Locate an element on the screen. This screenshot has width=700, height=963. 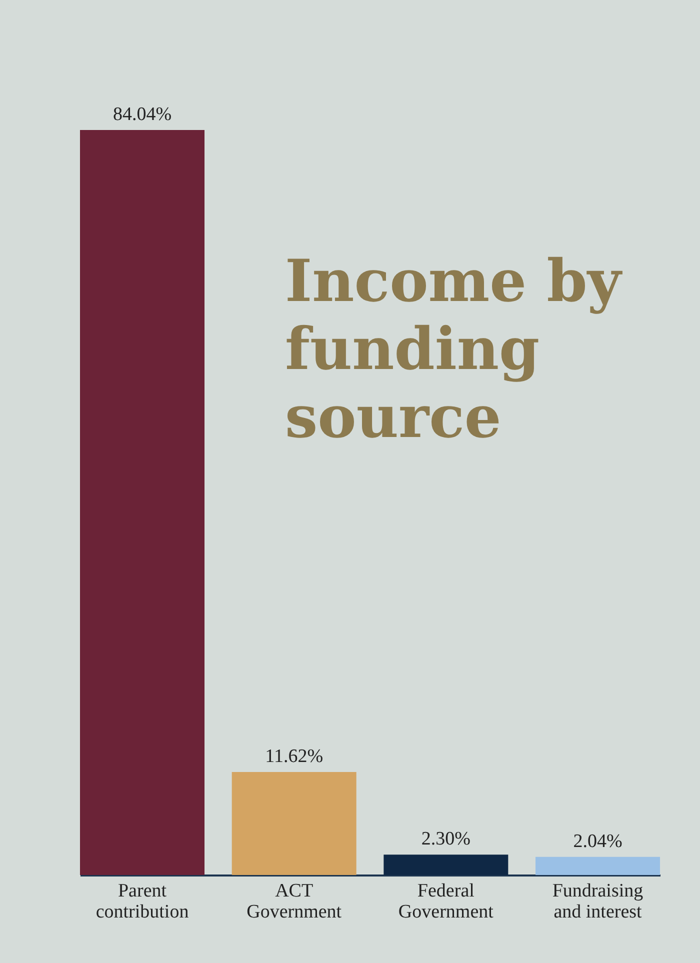
data-label: 2.30% is located at coordinates (446, 839).